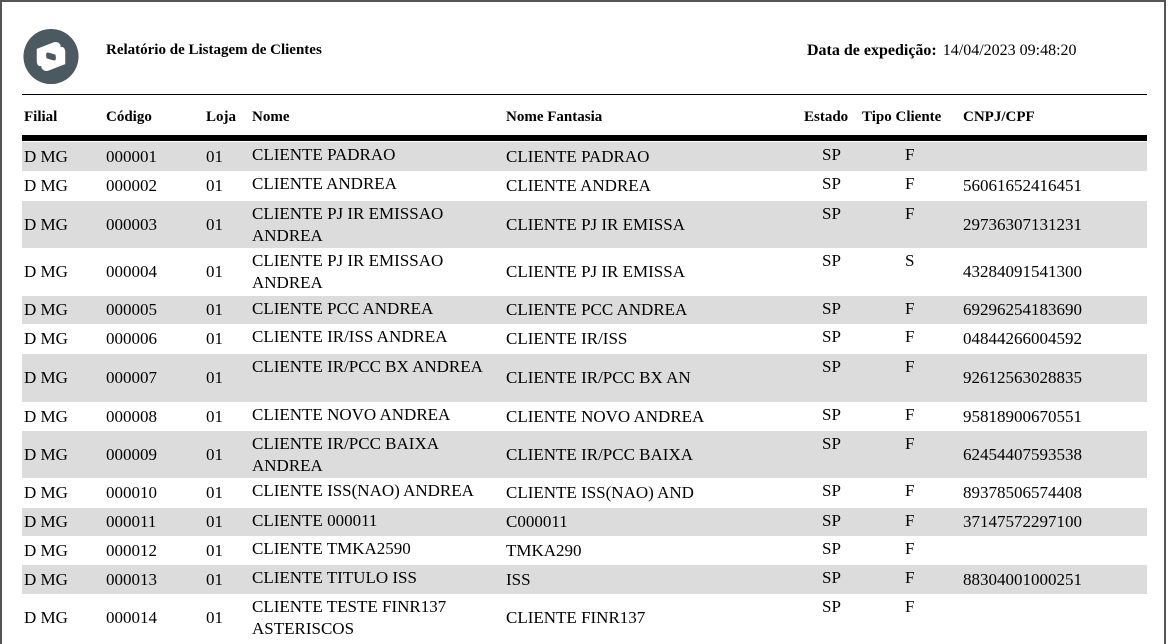 Image resolution: width=1170 pixels, height=644 pixels. I want to click on cell-codigo: 000010, so click(131, 492).